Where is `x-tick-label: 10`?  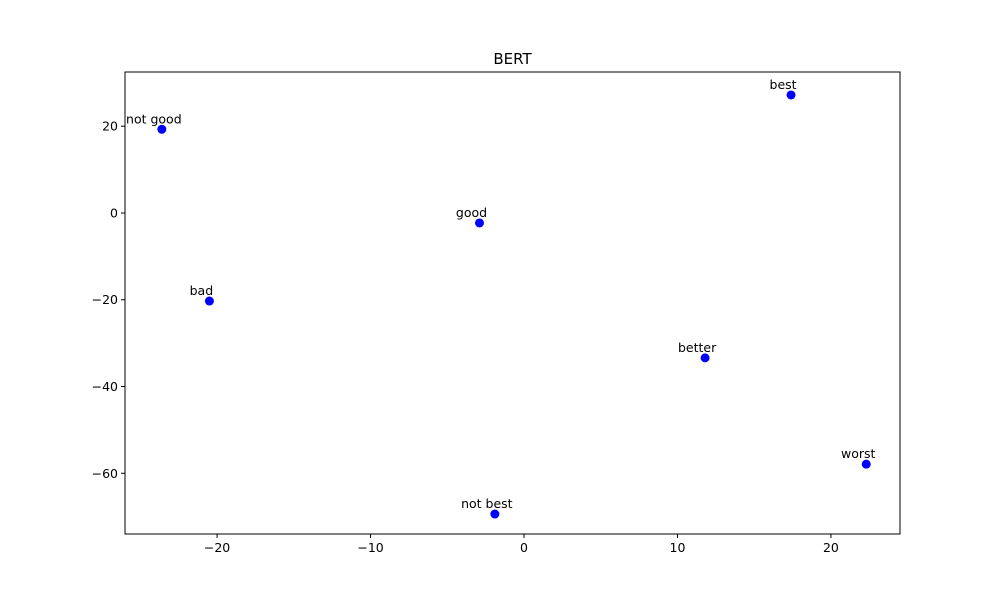 x-tick-label: 10 is located at coordinates (678, 547).